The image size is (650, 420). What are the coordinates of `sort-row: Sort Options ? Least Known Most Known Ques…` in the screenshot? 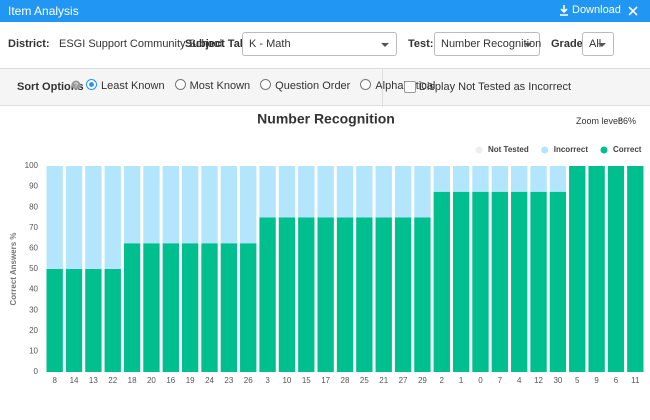 It's located at (325, 87).